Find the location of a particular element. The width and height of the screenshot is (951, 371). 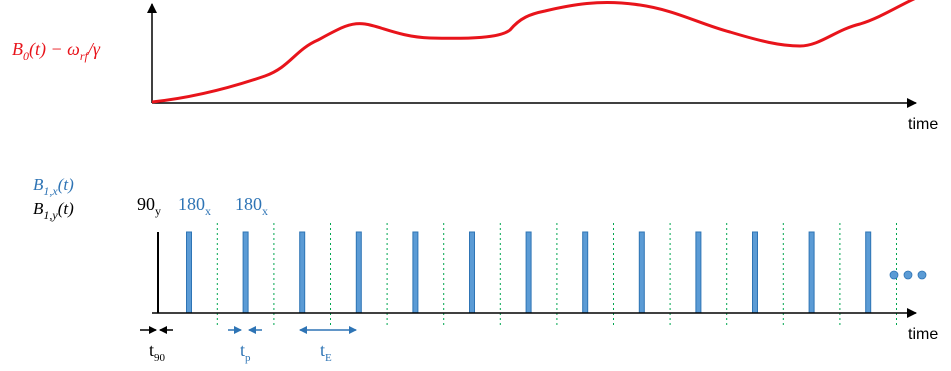

legend-b1y-sub: 1,y is located at coordinates (50, 215).